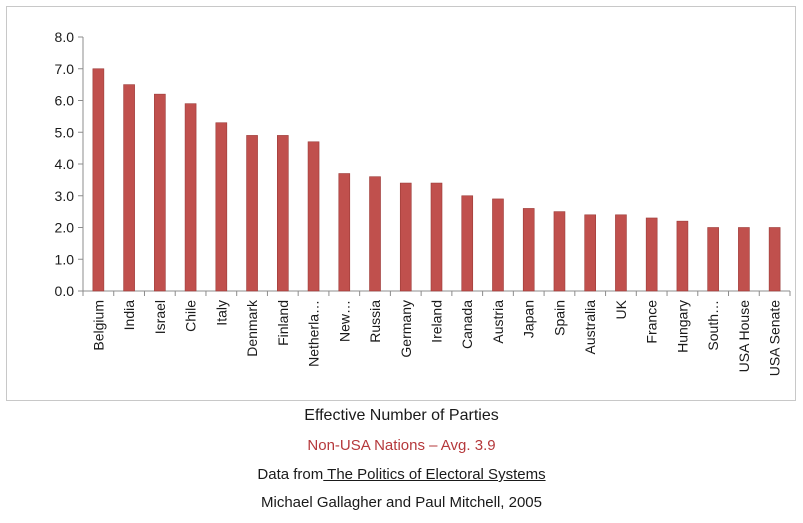  What do you see at coordinates (401, 445) in the screenshot?
I see `chart-subtitle: Non-USA Nations – Avg. 3.9` at bounding box center [401, 445].